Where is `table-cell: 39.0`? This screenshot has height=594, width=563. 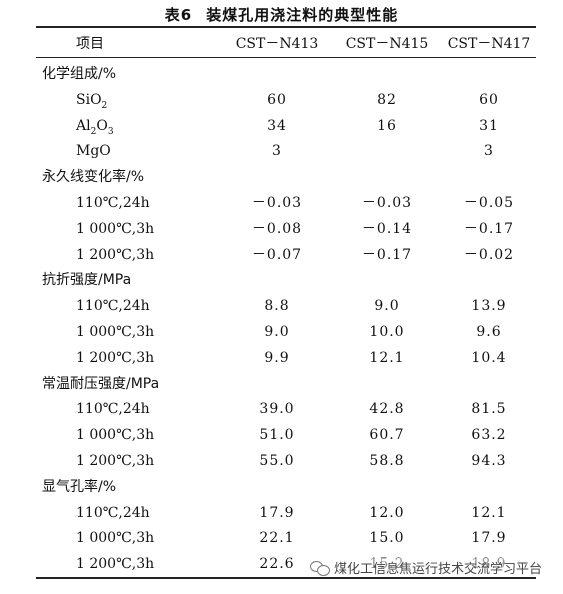 table-cell: 39.0 is located at coordinates (277, 409).